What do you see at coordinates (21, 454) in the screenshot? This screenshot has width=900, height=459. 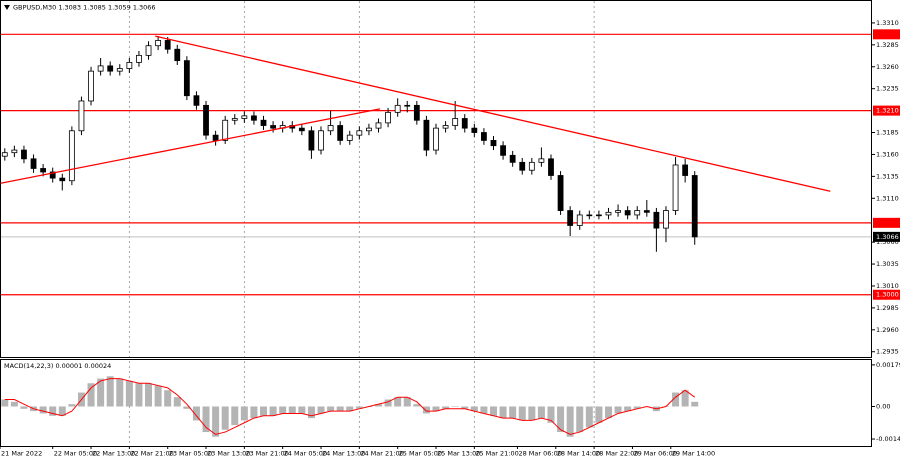 I see `x-tick-label: 21 Mar 2022` at bounding box center [21, 454].